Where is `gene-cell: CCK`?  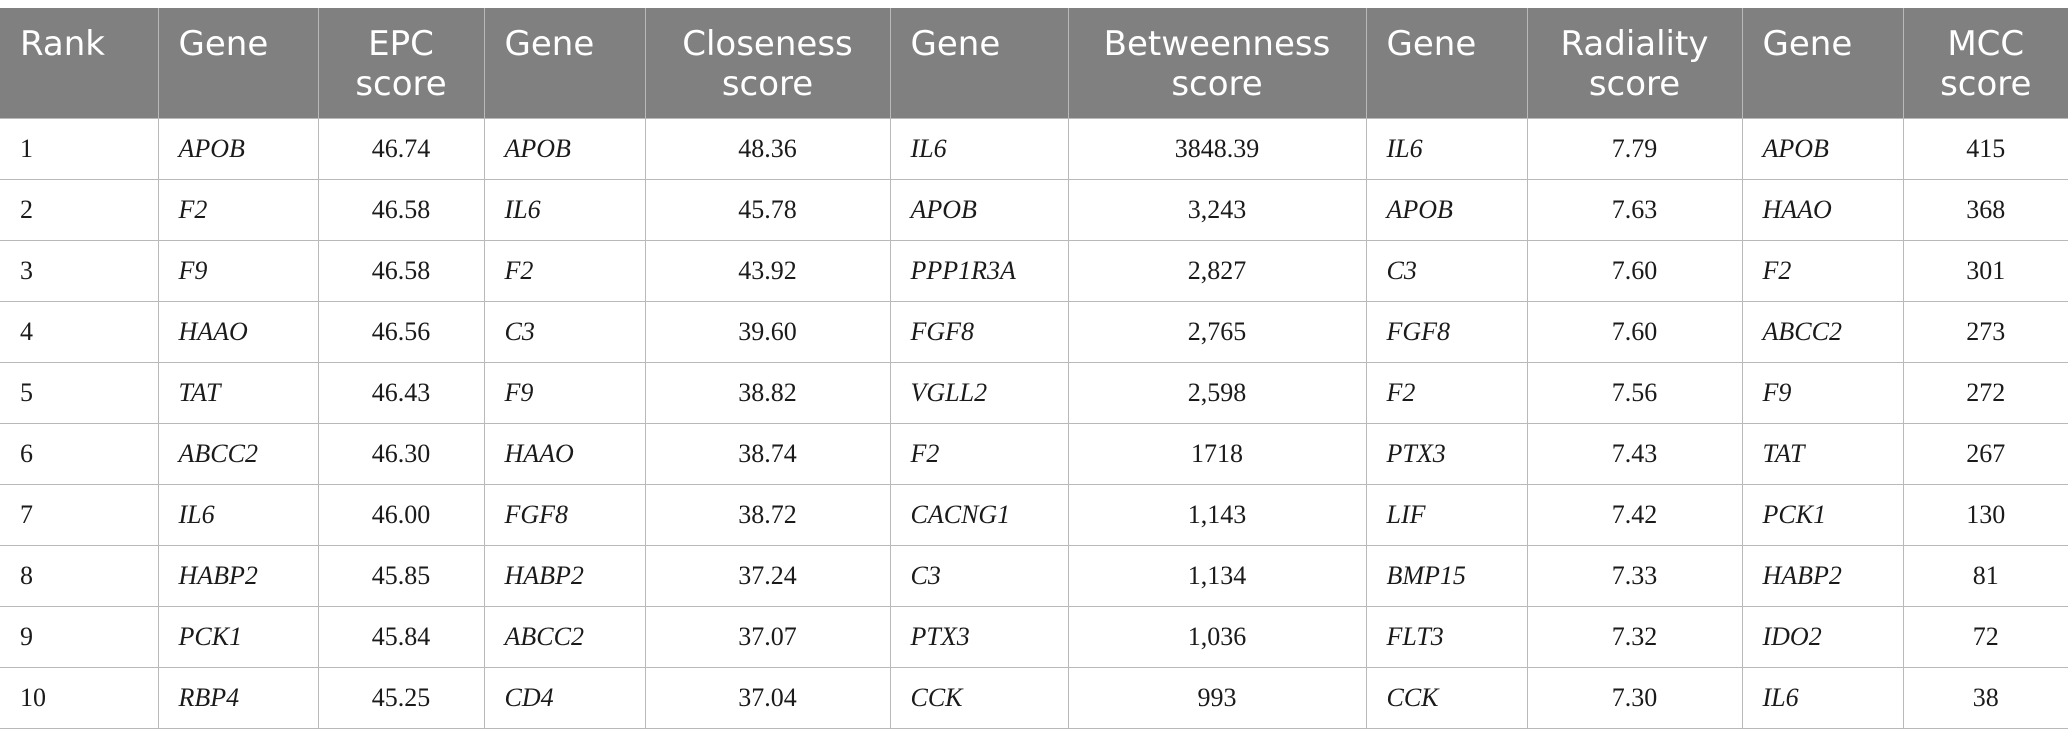
gene-cell: CCK is located at coordinates (978, 698).